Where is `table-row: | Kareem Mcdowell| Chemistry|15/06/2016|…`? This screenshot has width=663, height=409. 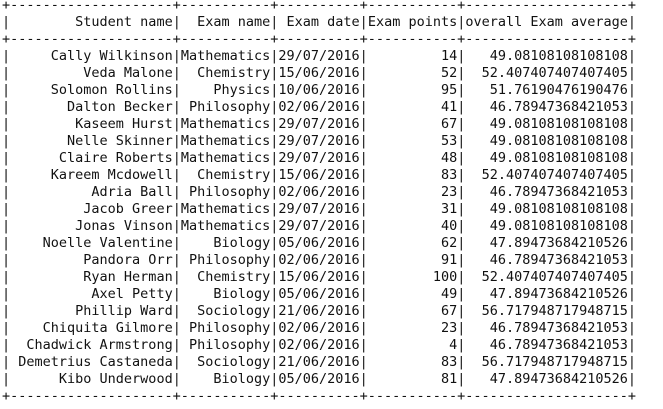 table-row: | Kareem Mcdowell| Chemistry|15/06/2016|… is located at coordinates (319, 175).